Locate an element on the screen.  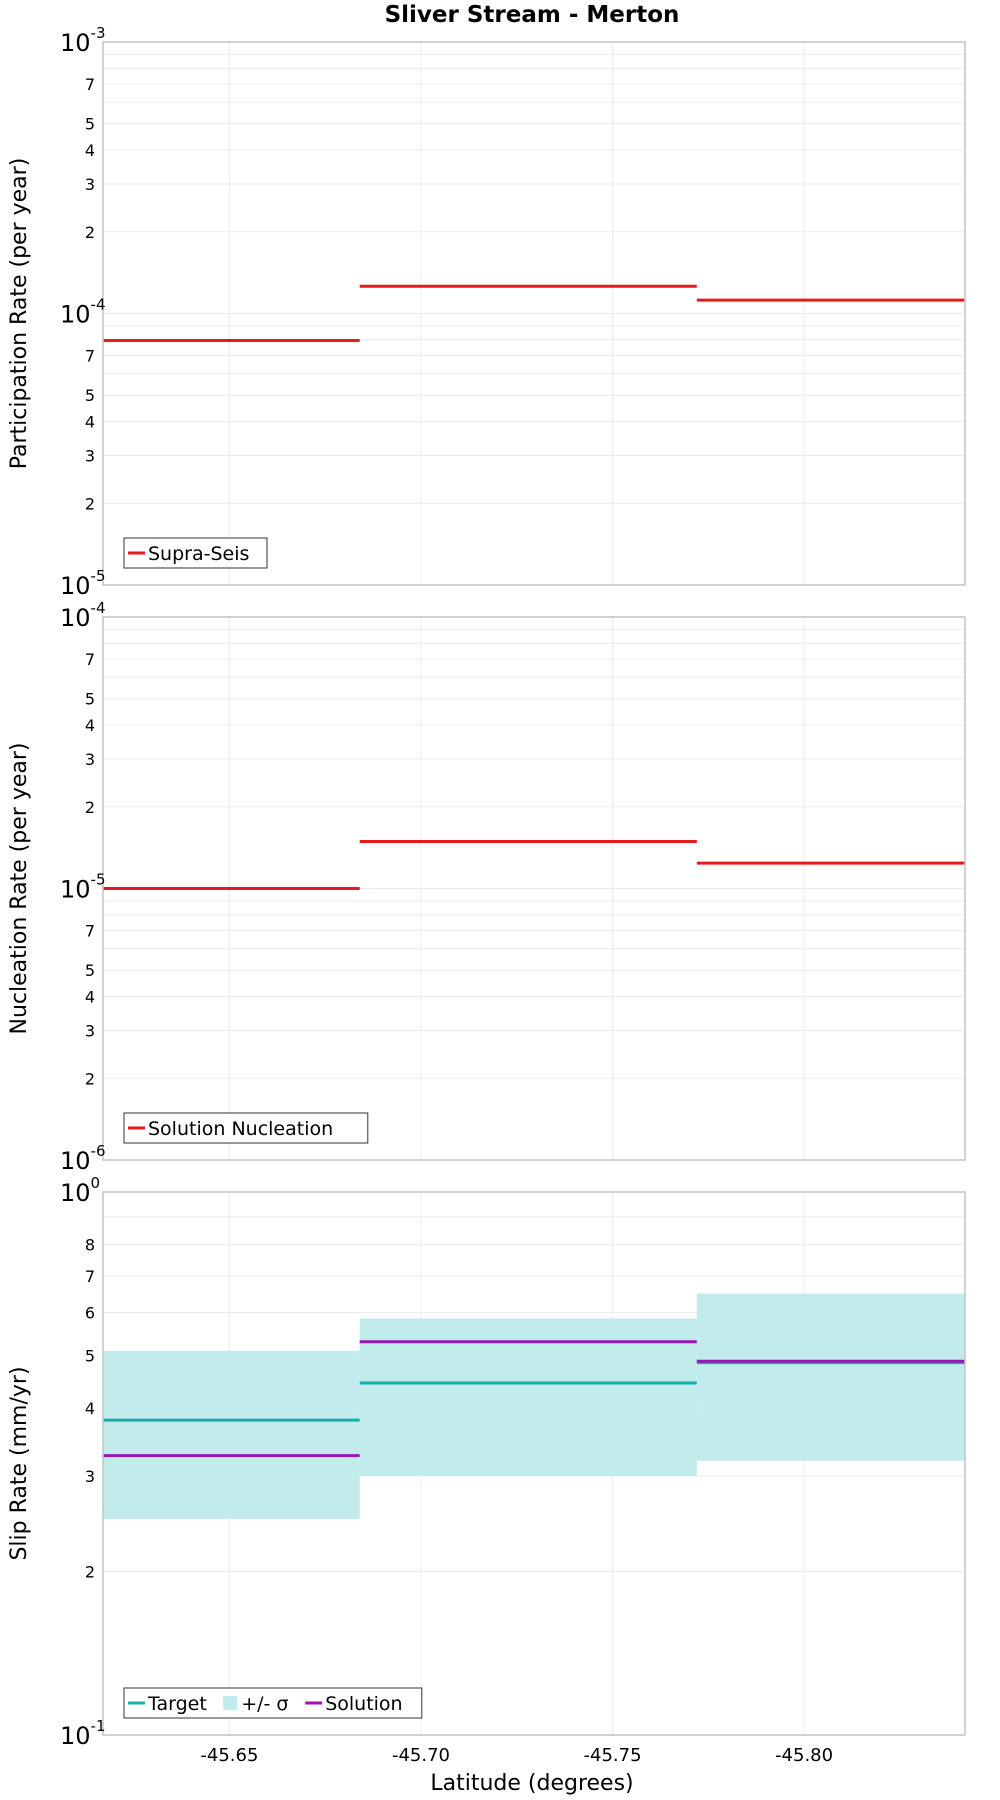
series-solution is located at coordinates (534, 1399).